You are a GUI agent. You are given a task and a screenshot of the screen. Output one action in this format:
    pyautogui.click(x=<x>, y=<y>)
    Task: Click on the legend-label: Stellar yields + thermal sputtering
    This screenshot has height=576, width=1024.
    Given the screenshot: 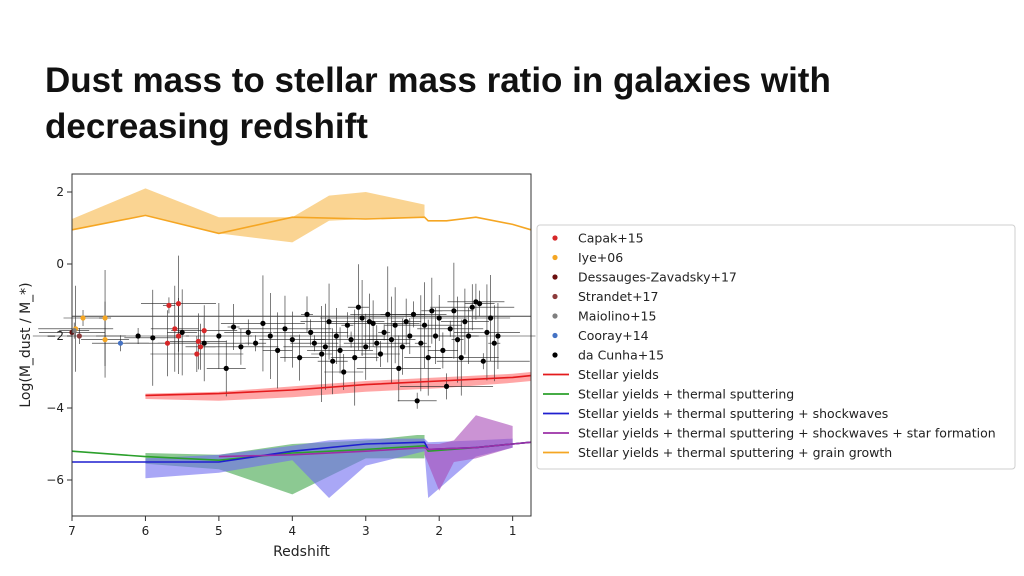 What is the action you would take?
    pyautogui.click(x=686, y=394)
    